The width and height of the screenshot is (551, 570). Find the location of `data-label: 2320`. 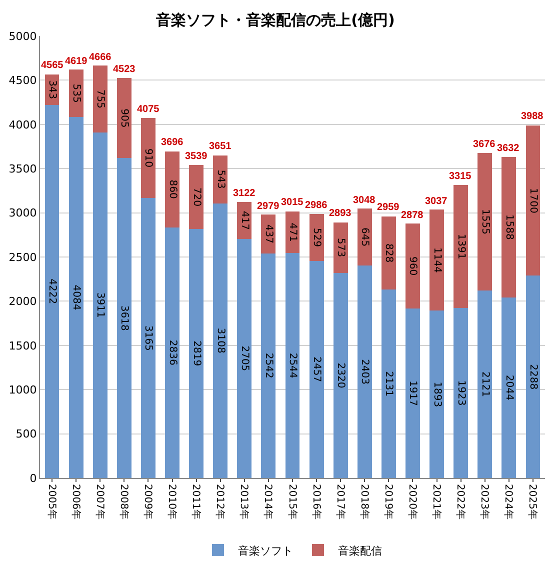

data-label: 2320 is located at coordinates (340, 375).